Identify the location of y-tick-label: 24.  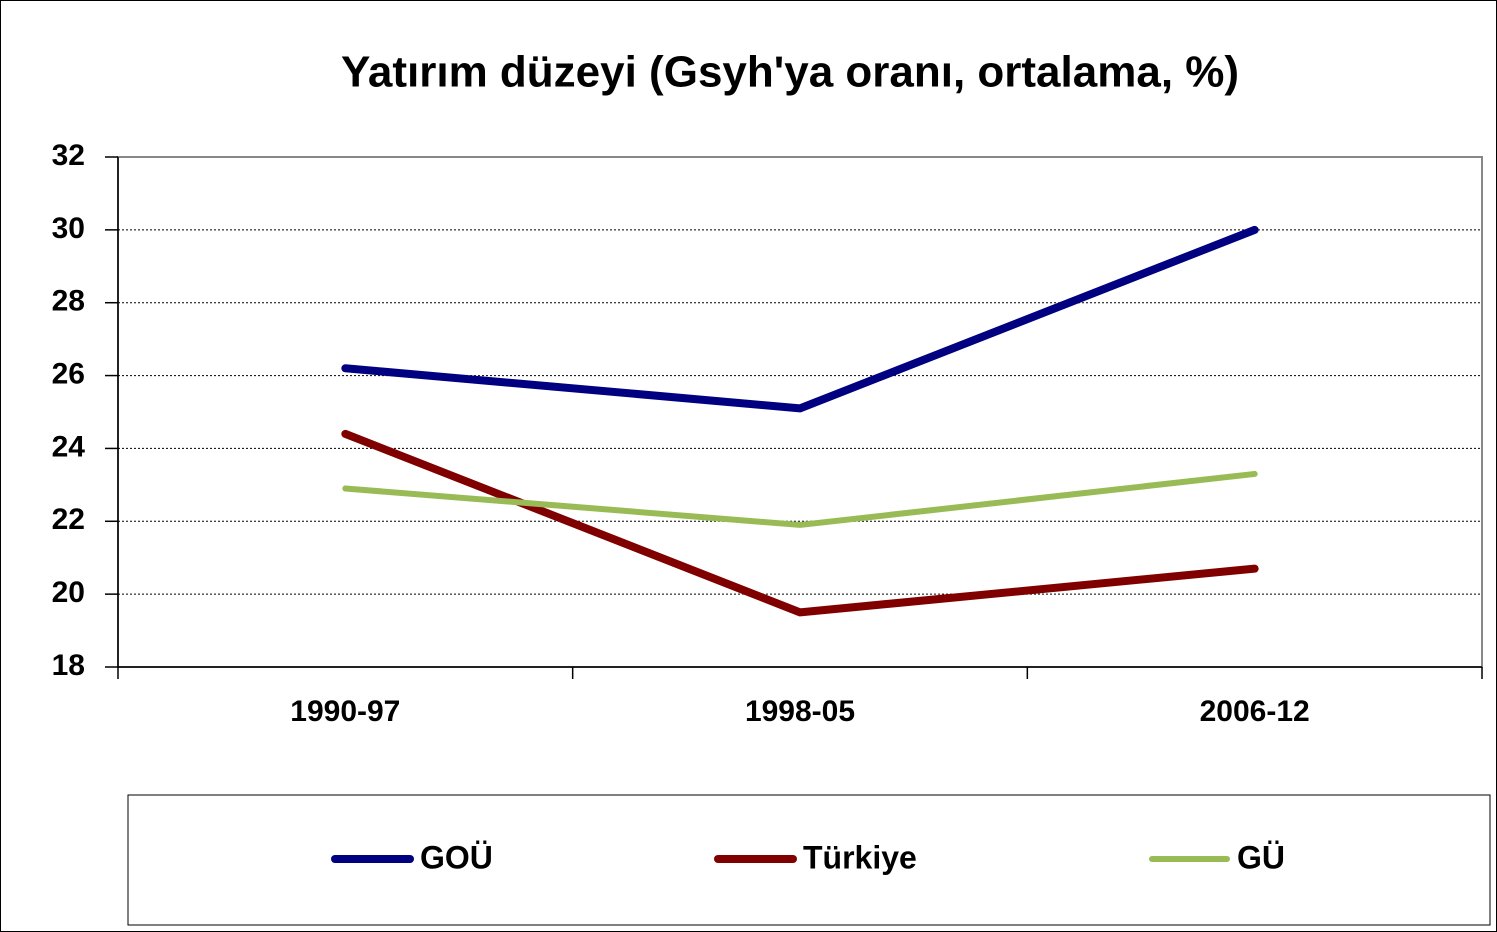
(69, 446).